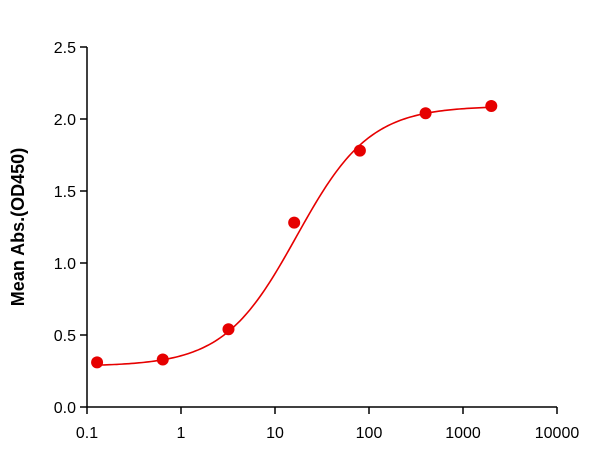 The height and width of the screenshot is (450, 600). I want to click on x-tick-label: 0.1, so click(87, 433).